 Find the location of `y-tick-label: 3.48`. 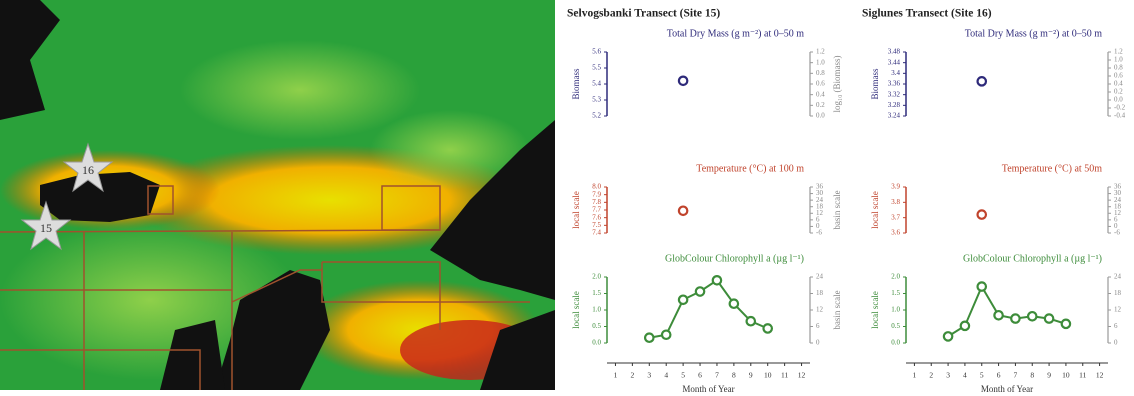

y-tick-label: 3.48 is located at coordinates (894, 52).